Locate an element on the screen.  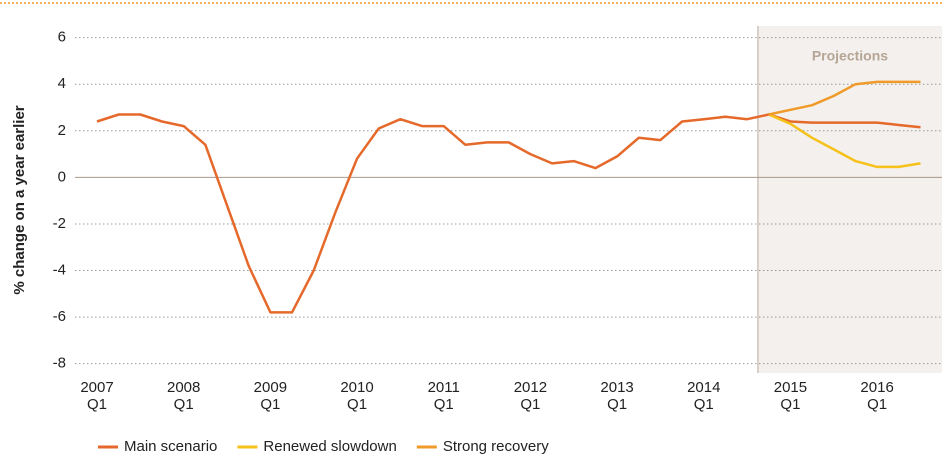
x-tick-label: 2016 Q1 is located at coordinates (876, 396).